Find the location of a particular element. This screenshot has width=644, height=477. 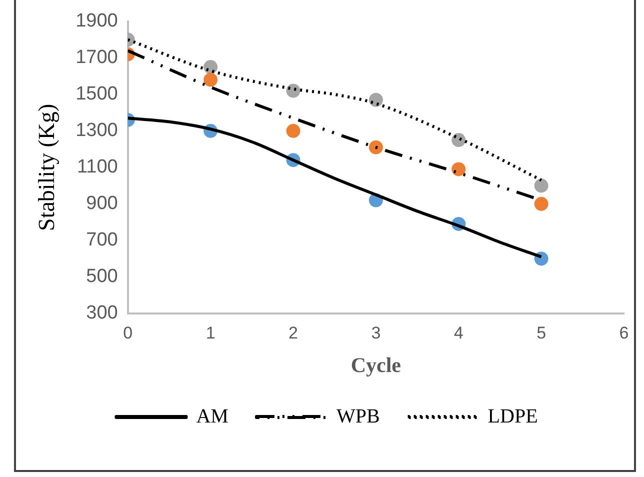

y-tick-label: 1700 is located at coordinates (97, 57).